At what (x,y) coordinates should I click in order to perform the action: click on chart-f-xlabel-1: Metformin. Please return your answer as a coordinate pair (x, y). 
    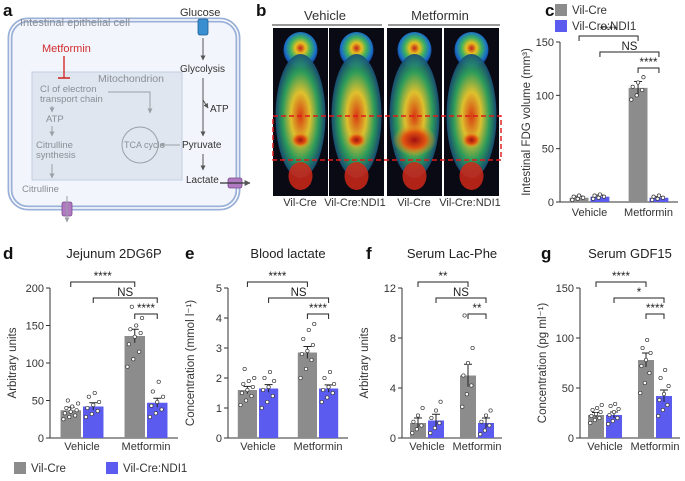
    Looking at the image, I should click on (477, 447).